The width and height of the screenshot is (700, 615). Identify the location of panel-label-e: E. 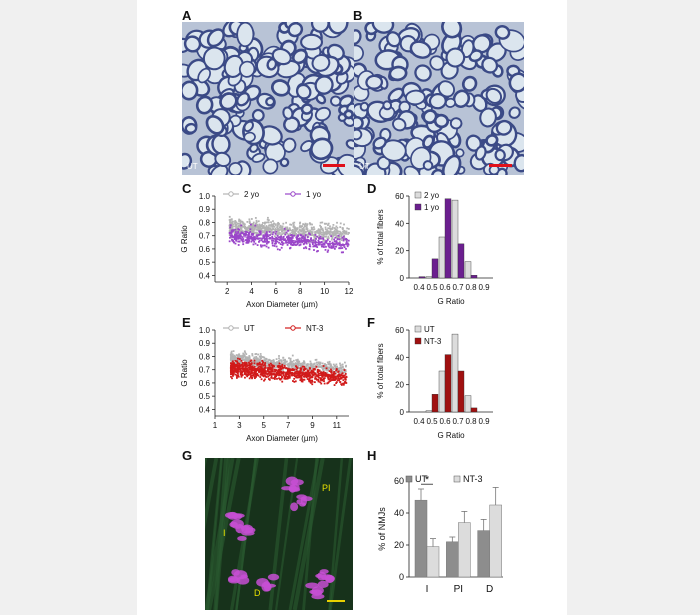
(186, 322).